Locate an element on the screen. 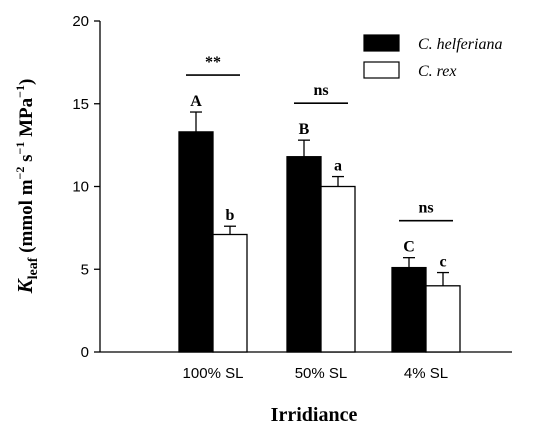 The image size is (550, 434). y-tick-label: 10 is located at coordinates (80, 187).